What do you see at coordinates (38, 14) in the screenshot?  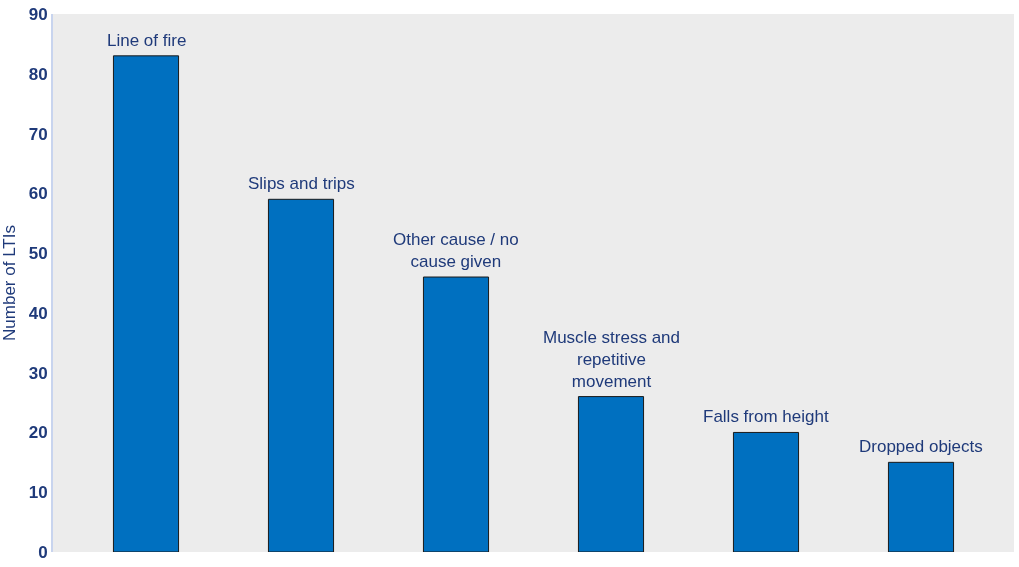 I see `y-tick-label: 90` at bounding box center [38, 14].